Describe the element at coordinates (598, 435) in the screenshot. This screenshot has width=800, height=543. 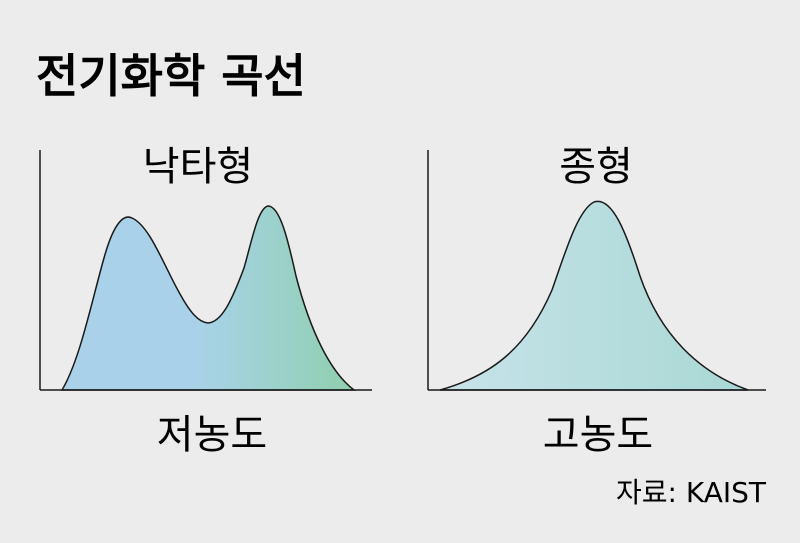
I see `bell-x-label: 고농도` at that location.